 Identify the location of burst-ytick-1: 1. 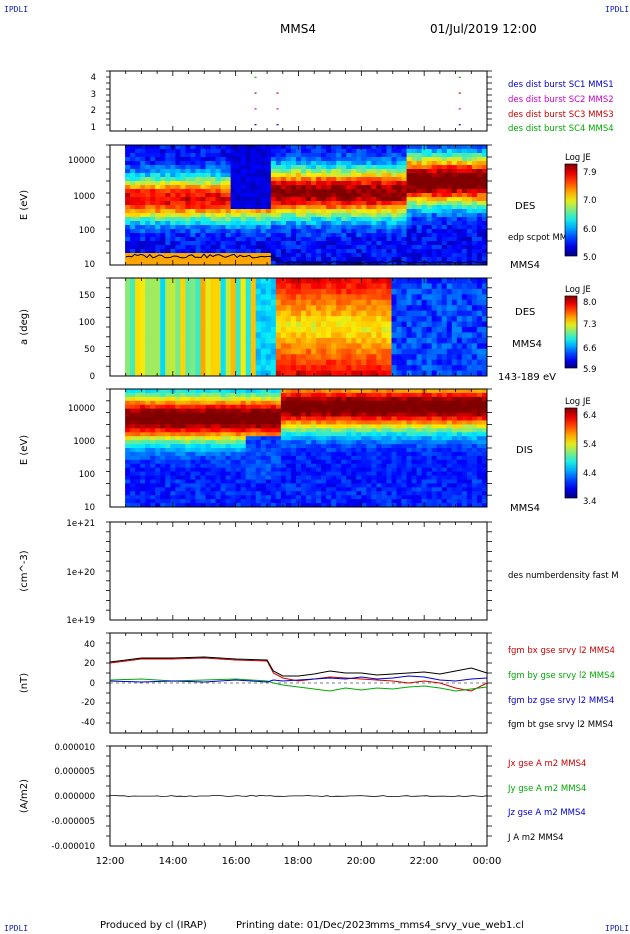
(93, 128).